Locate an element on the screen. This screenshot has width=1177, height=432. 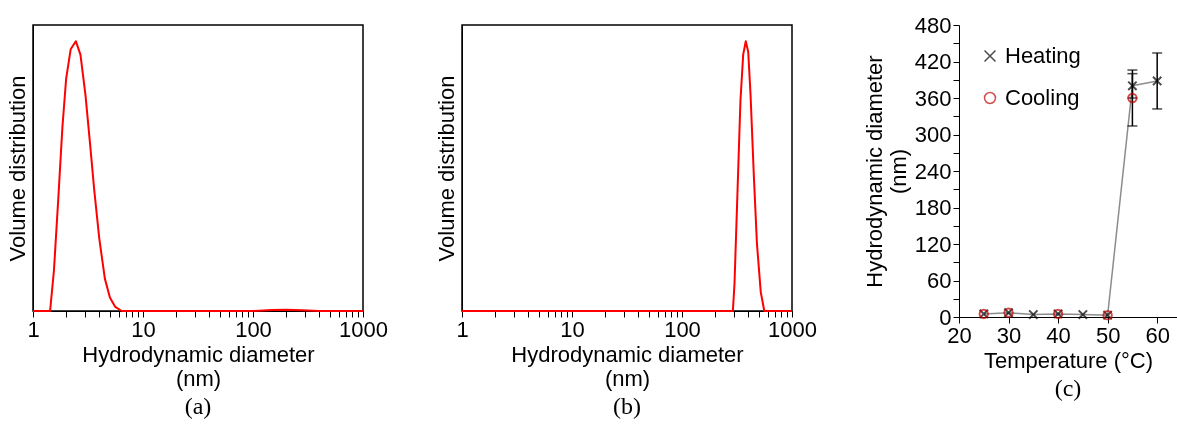
legend-label: Cooling is located at coordinates (1042, 97).